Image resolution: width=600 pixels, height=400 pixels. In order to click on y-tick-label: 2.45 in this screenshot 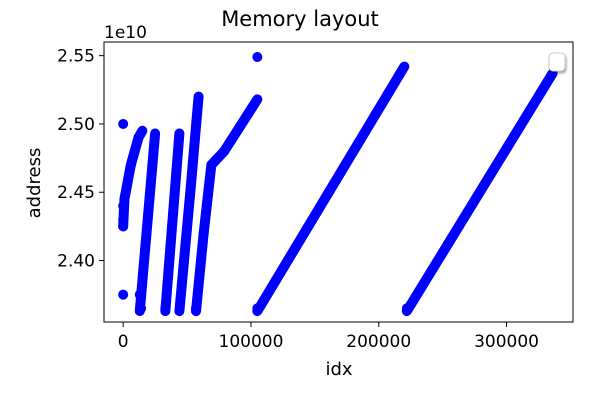, I will do `click(76, 193)`.